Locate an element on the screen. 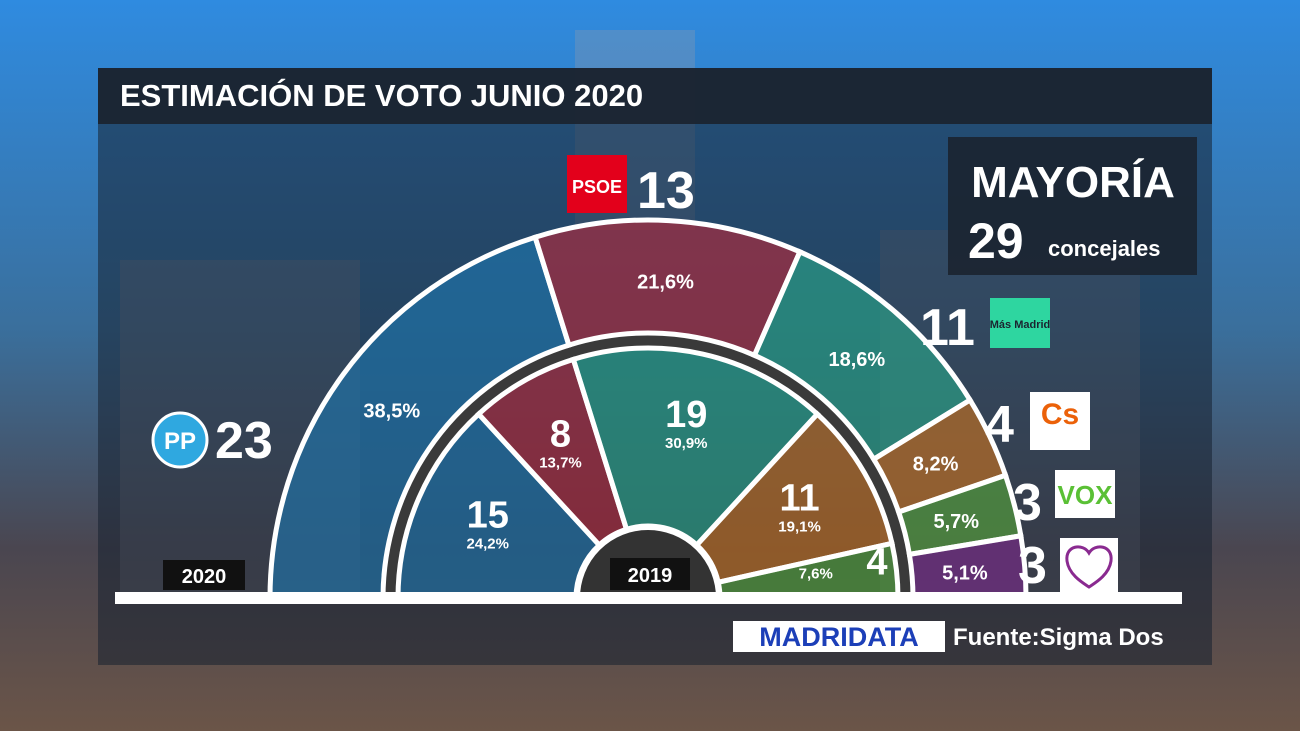 This screenshot has height=731, width=1300. majority-label: MAYORÍA is located at coordinates (1073, 182).